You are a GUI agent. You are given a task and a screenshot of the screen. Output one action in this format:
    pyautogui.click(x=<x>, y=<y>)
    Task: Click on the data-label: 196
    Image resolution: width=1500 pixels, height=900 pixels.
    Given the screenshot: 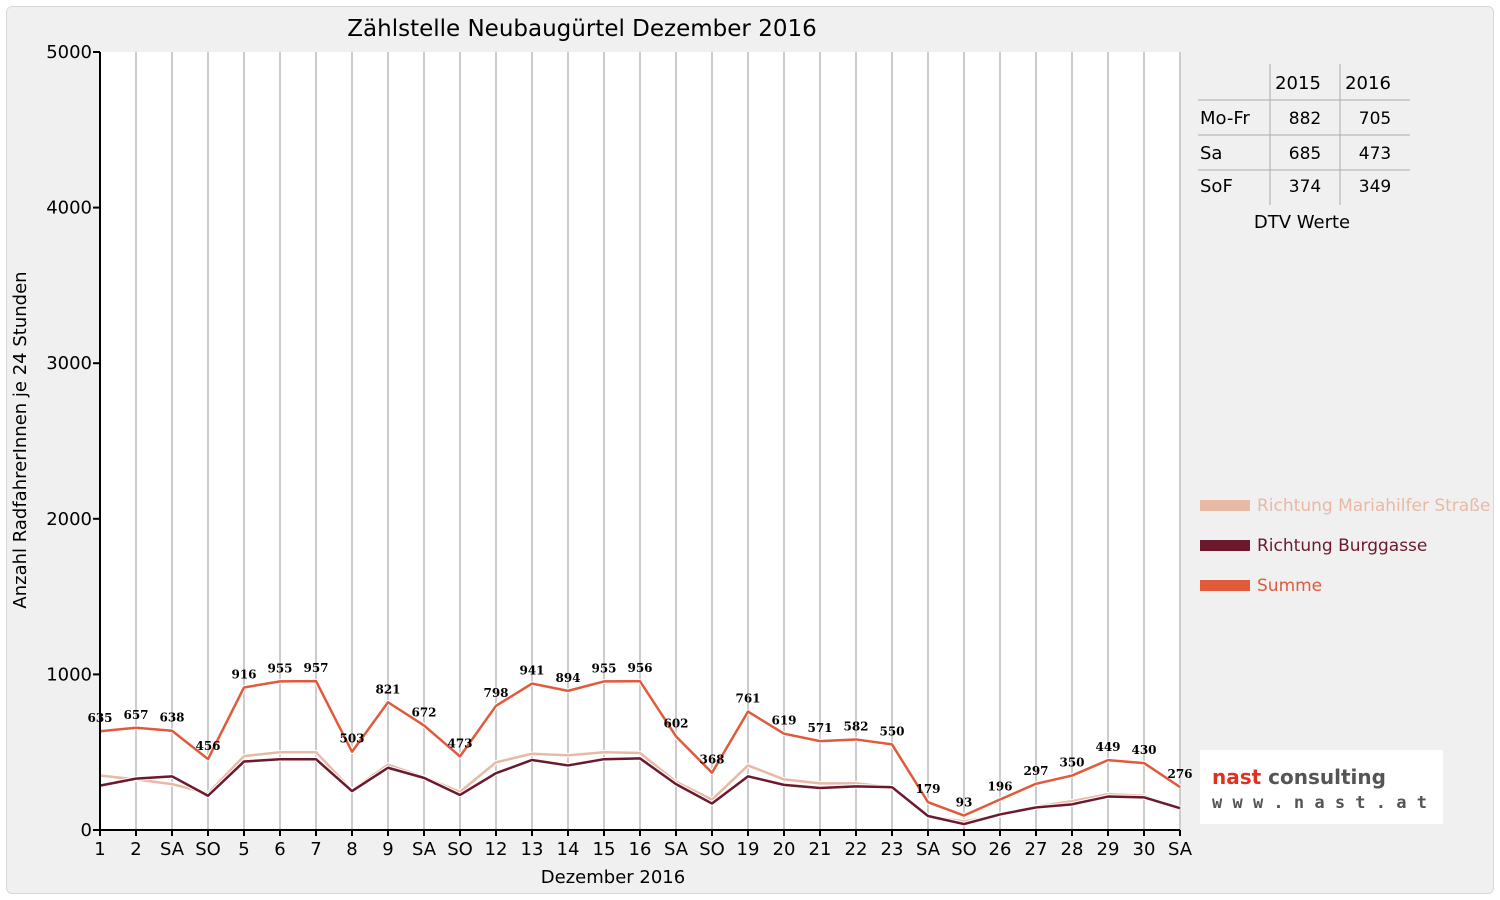 What is the action you would take?
    pyautogui.click(x=999, y=787)
    